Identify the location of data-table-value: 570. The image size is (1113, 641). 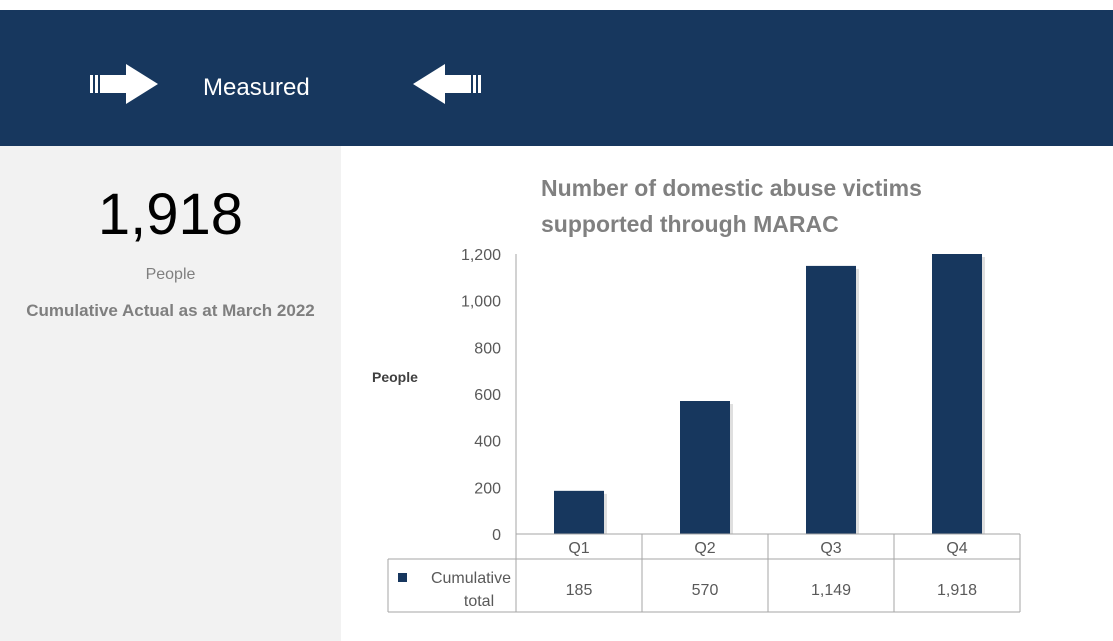
(705, 590).